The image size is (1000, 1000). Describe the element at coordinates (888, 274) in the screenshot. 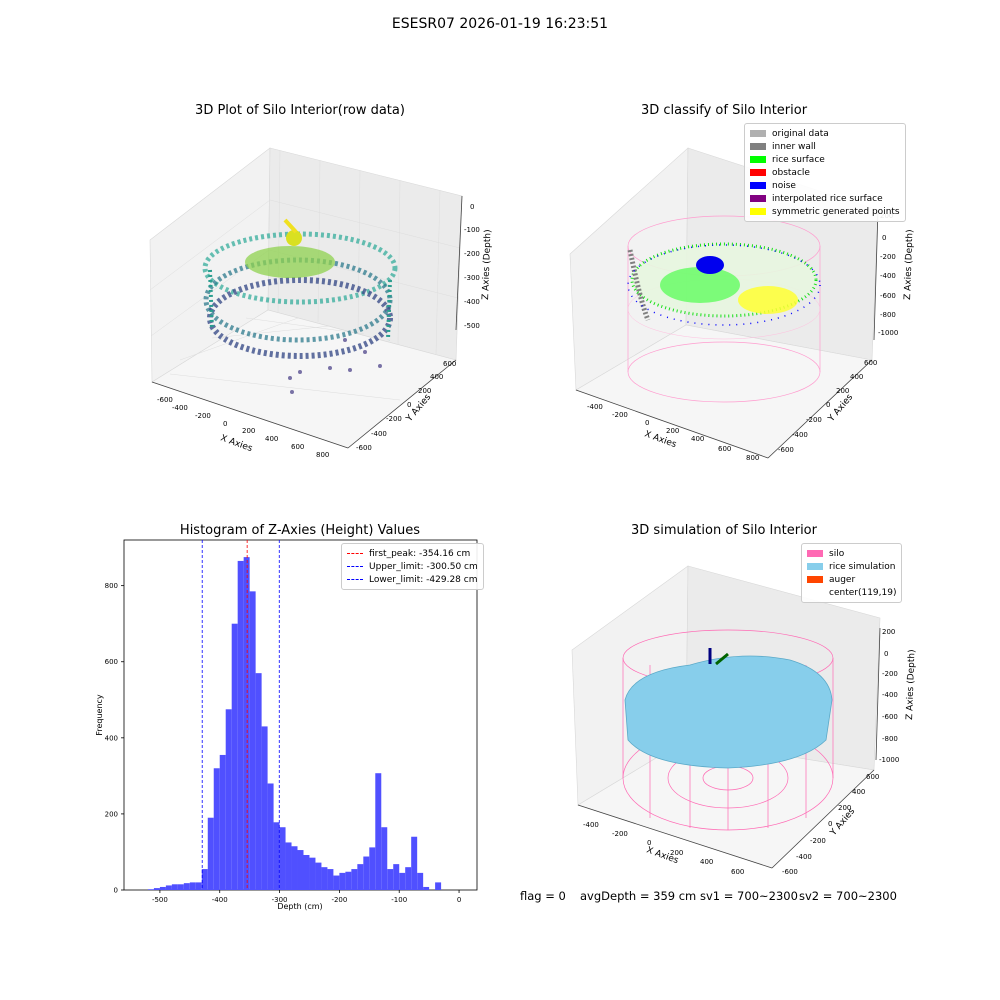

I see `classify-z-ticks: 200 0 -200 -400 -600 -800 -1000` at that location.